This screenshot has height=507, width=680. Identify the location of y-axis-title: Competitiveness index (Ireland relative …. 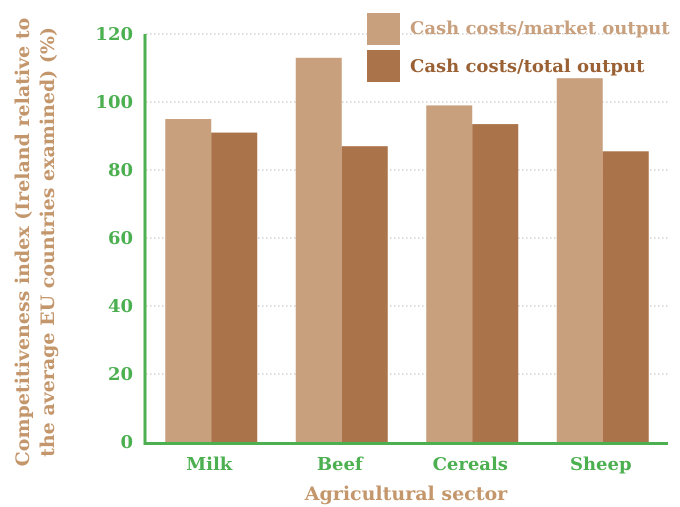
(35, 242).